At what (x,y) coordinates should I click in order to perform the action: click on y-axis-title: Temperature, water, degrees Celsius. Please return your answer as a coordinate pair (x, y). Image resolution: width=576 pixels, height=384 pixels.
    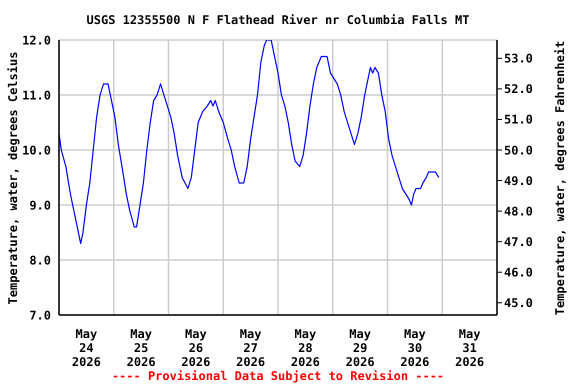
    Looking at the image, I should click on (13, 178).